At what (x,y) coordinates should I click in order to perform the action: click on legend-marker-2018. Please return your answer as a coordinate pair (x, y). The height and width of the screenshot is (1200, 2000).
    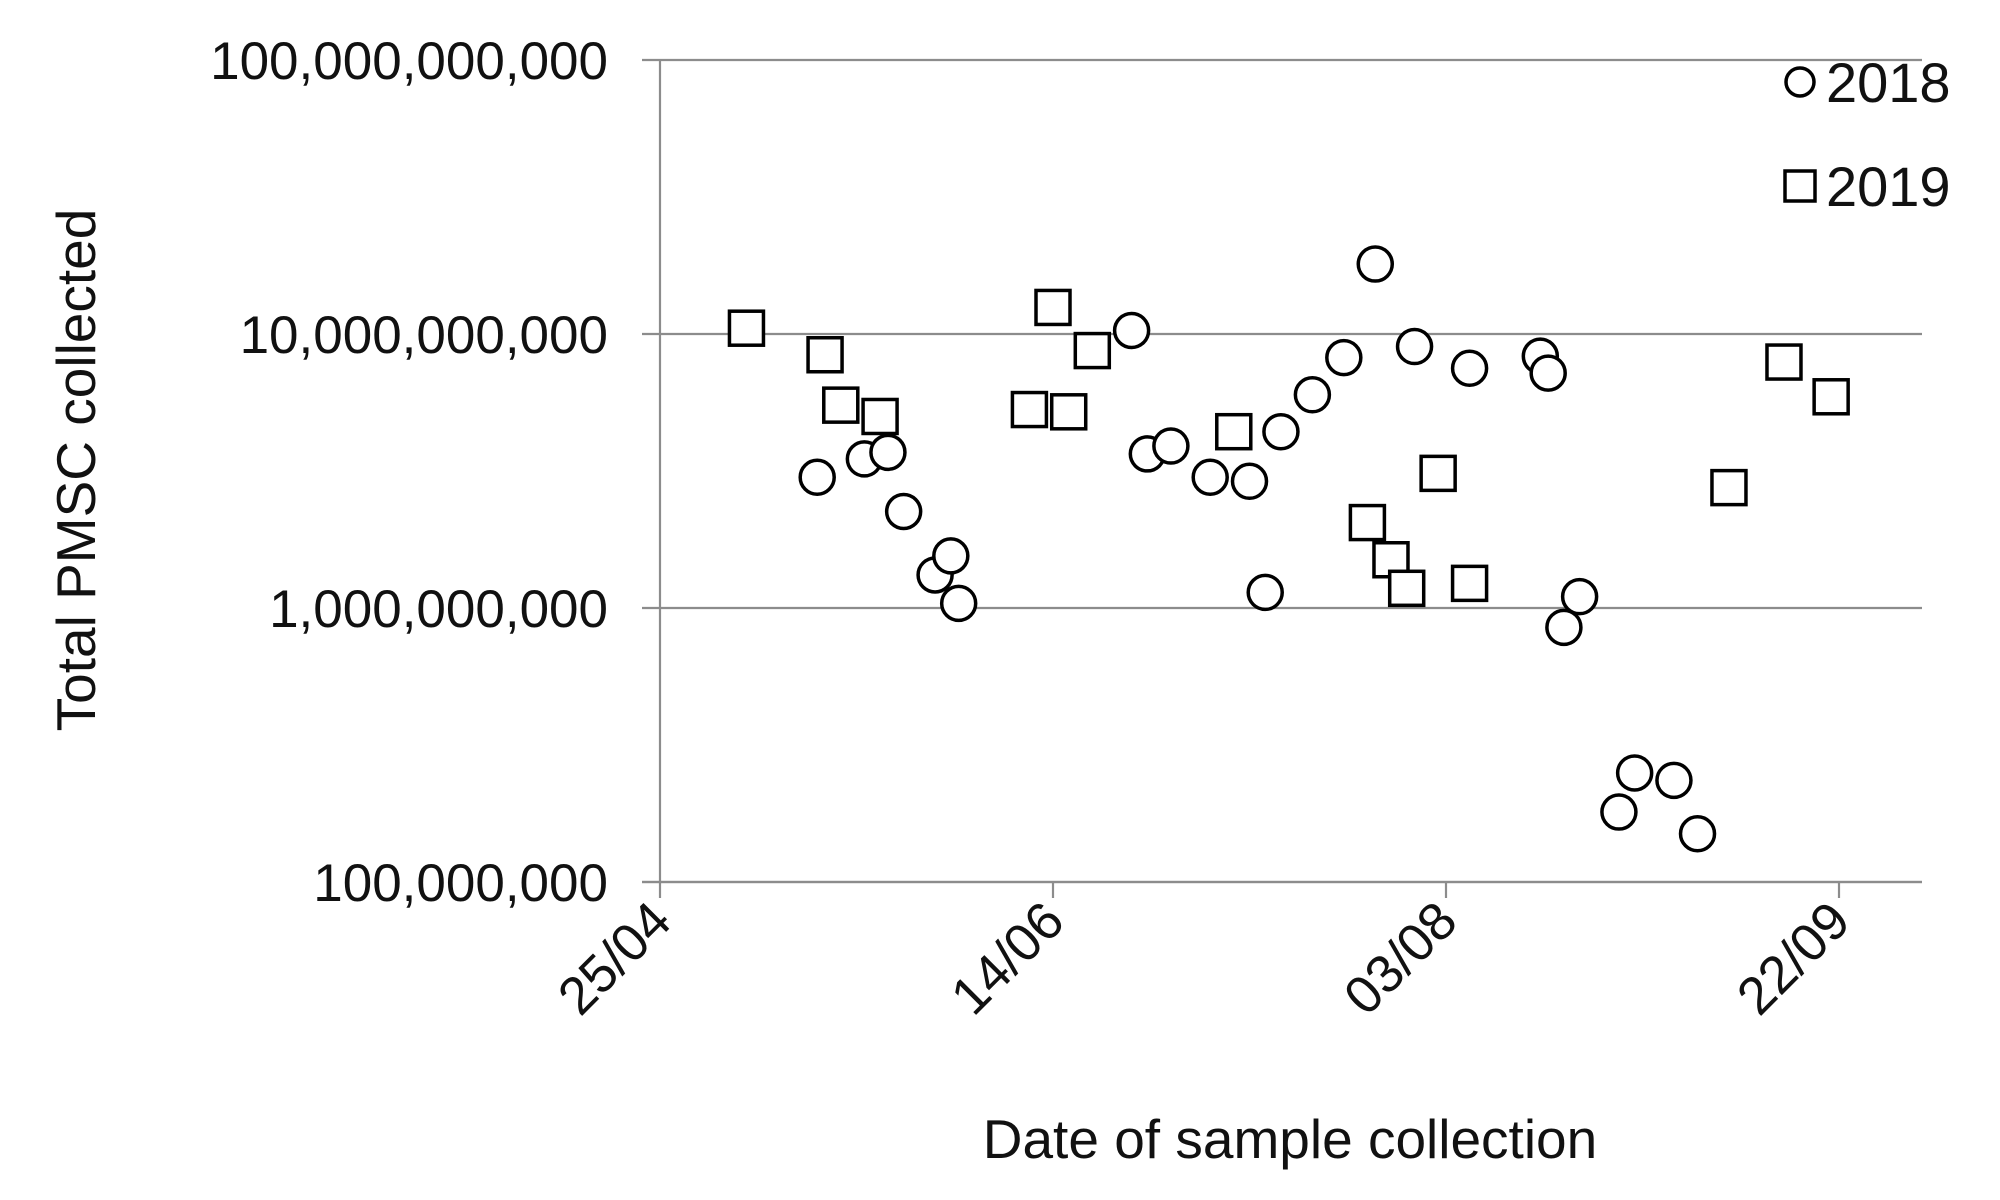
    Looking at the image, I should click on (1800, 82).